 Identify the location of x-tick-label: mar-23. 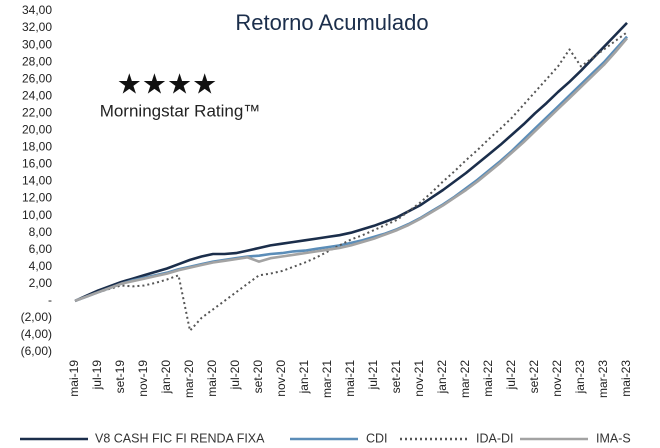
(603, 379).